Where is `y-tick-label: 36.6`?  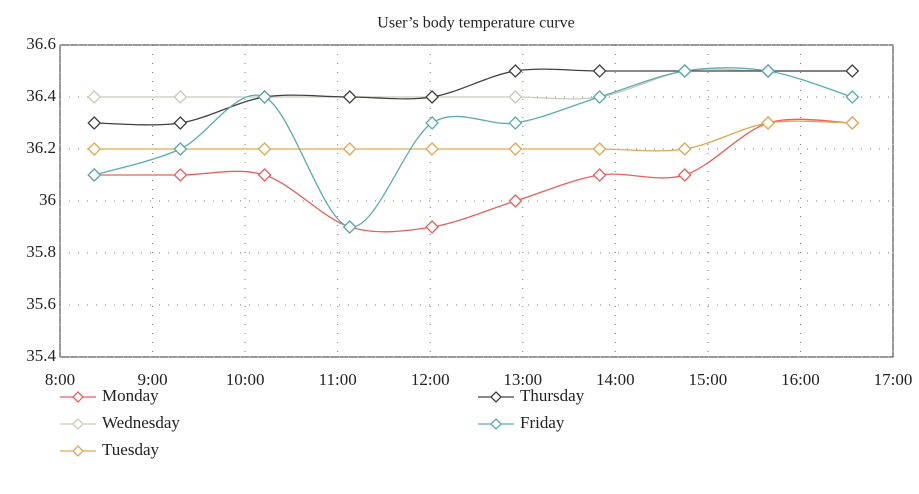
y-tick-label: 36.6 is located at coordinates (41, 43).